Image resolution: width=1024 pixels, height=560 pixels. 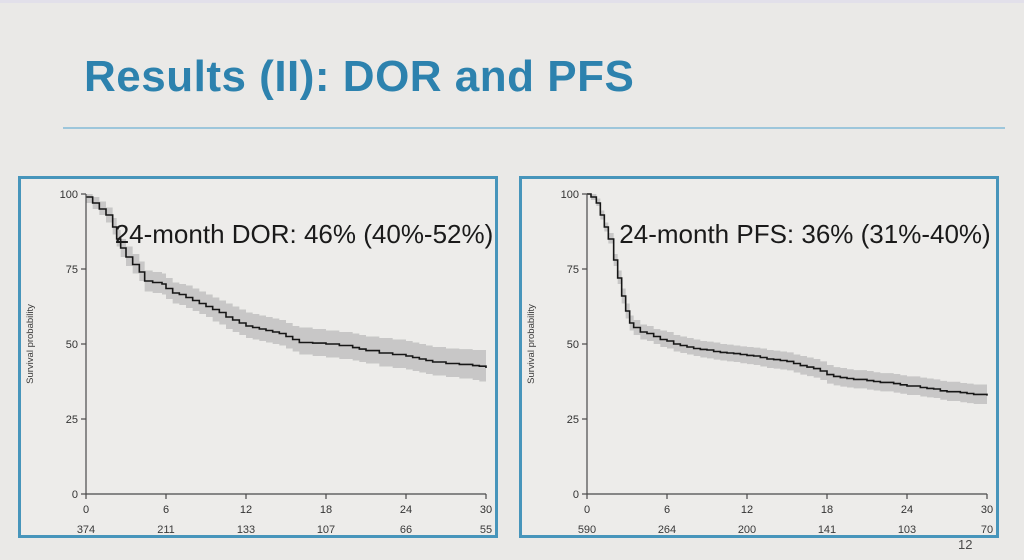 I want to click on svg-text: 133, so click(x=246, y=529).